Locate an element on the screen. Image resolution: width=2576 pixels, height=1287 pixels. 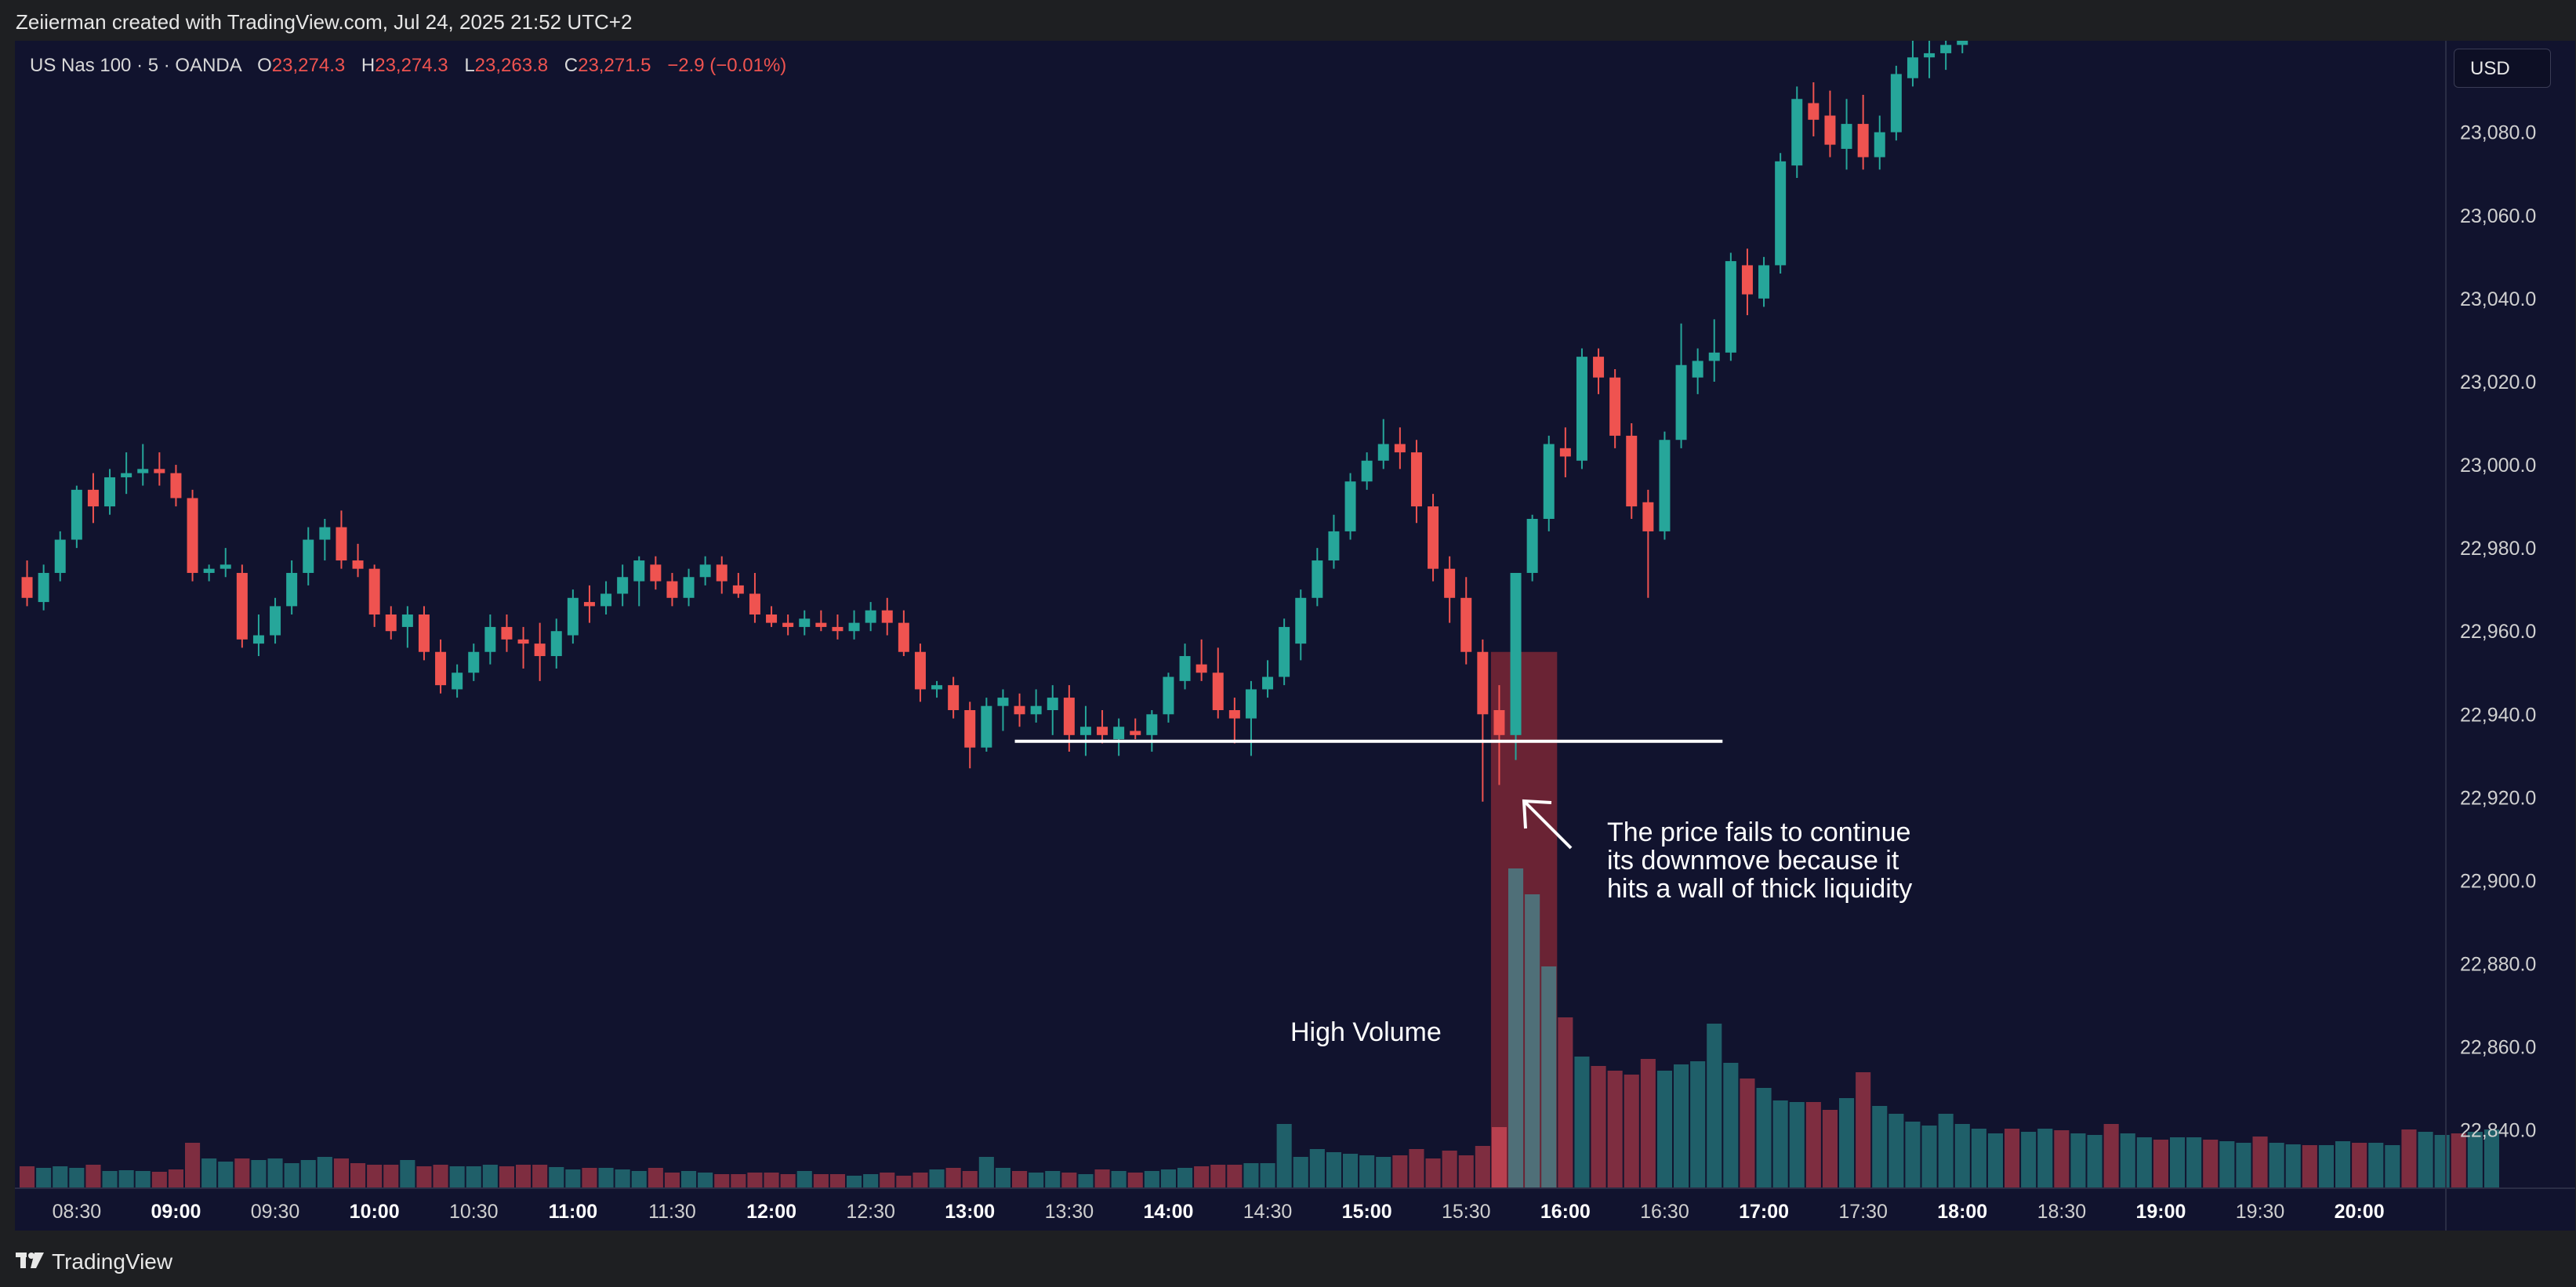
currency-button: USD is located at coordinates (2502, 68).